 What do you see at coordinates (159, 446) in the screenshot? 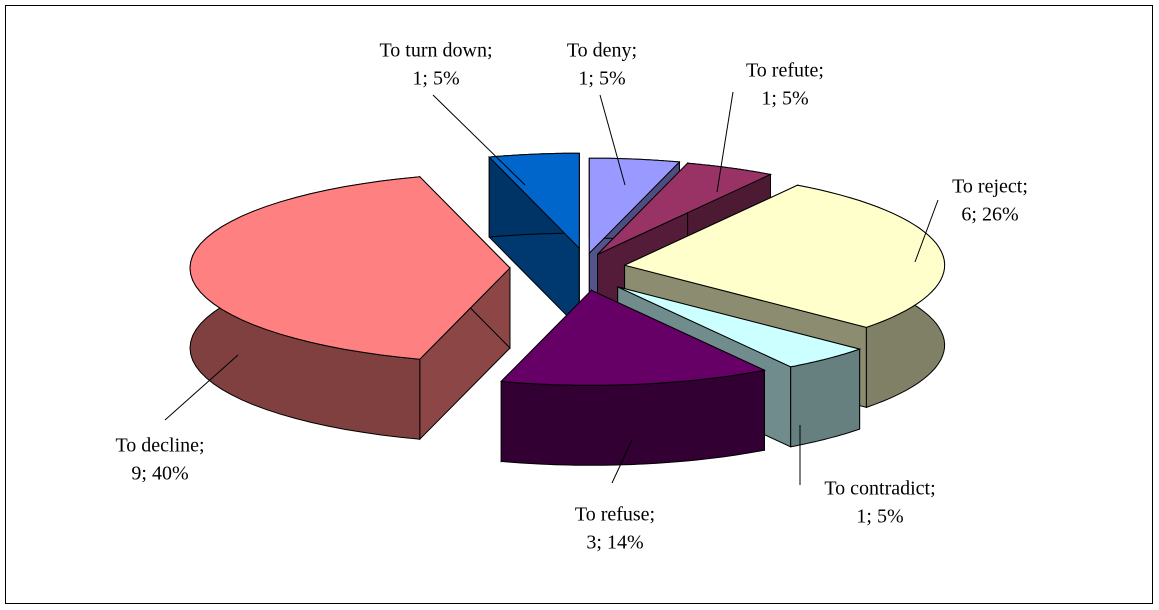
I see `slice-label: To decline;` at bounding box center [159, 446].